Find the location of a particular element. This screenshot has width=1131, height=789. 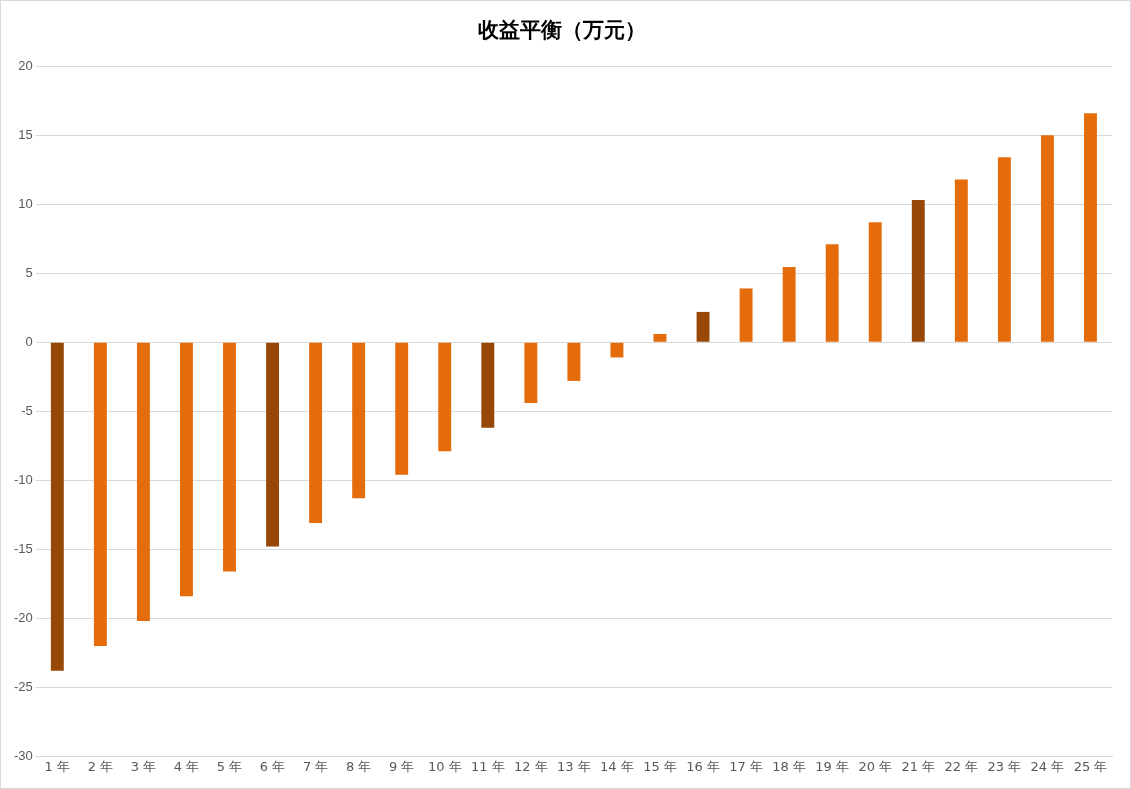

x-tick-label: 23 年 is located at coordinates (1004, 766).